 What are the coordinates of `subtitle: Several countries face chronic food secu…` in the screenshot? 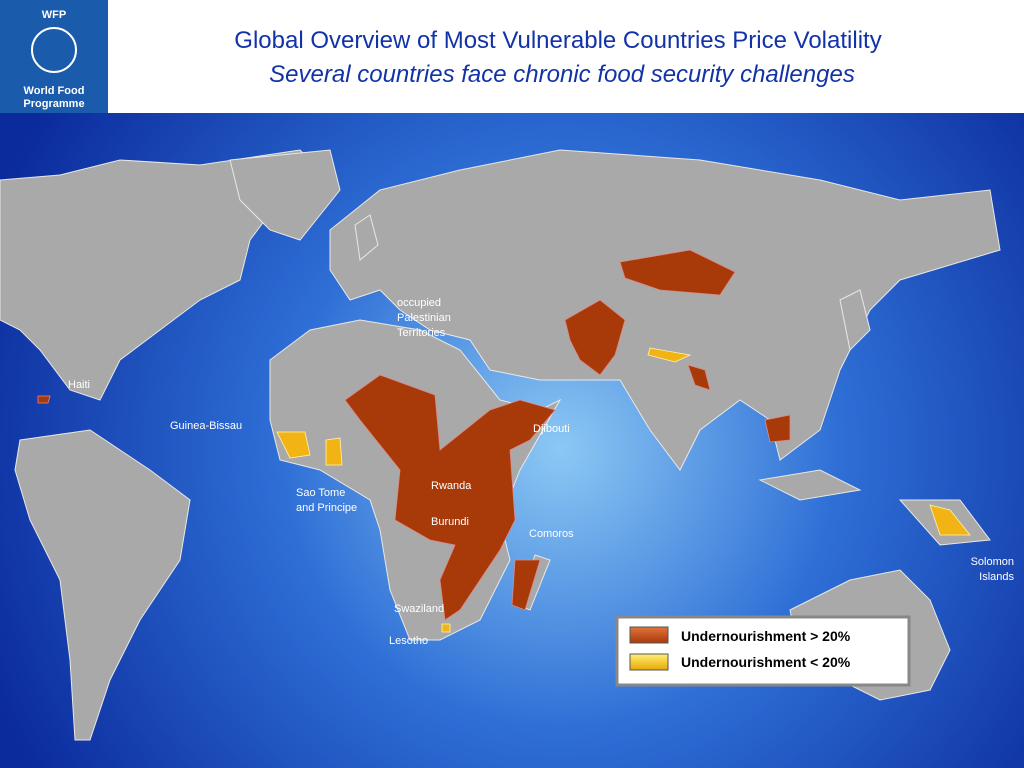 It's located at (562, 74).